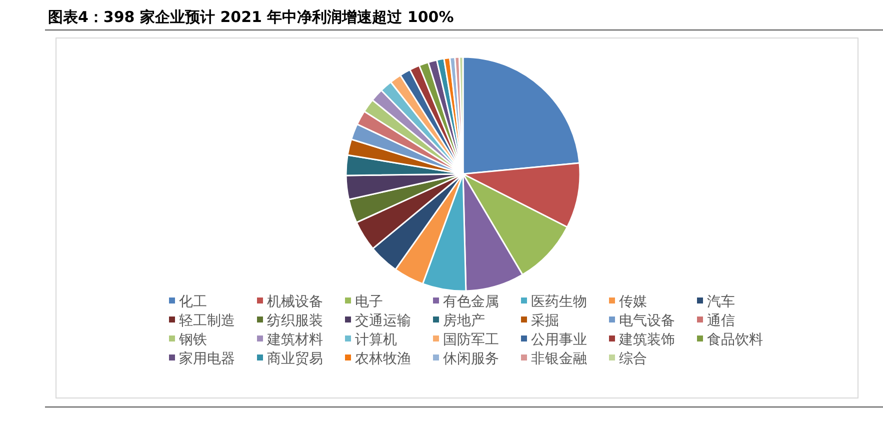 Image resolution: width=883 pixels, height=424 pixels. Describe the element at coordinates (559, 359) in the screenshot. I see `legend-label: 非银金融` at that location.